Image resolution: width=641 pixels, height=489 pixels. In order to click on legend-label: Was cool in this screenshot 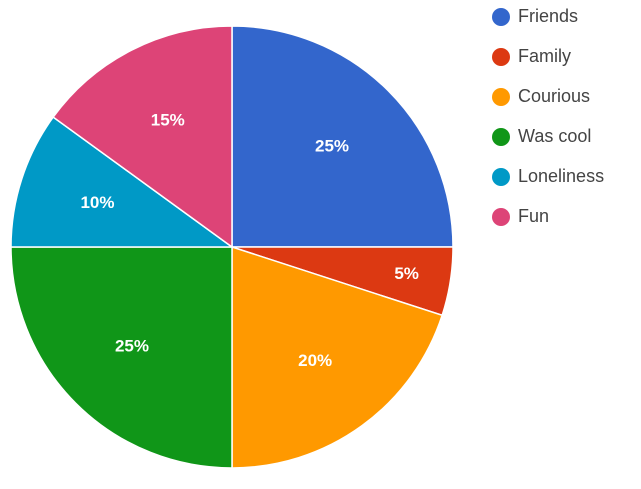, I will do `click(554, 136)`.